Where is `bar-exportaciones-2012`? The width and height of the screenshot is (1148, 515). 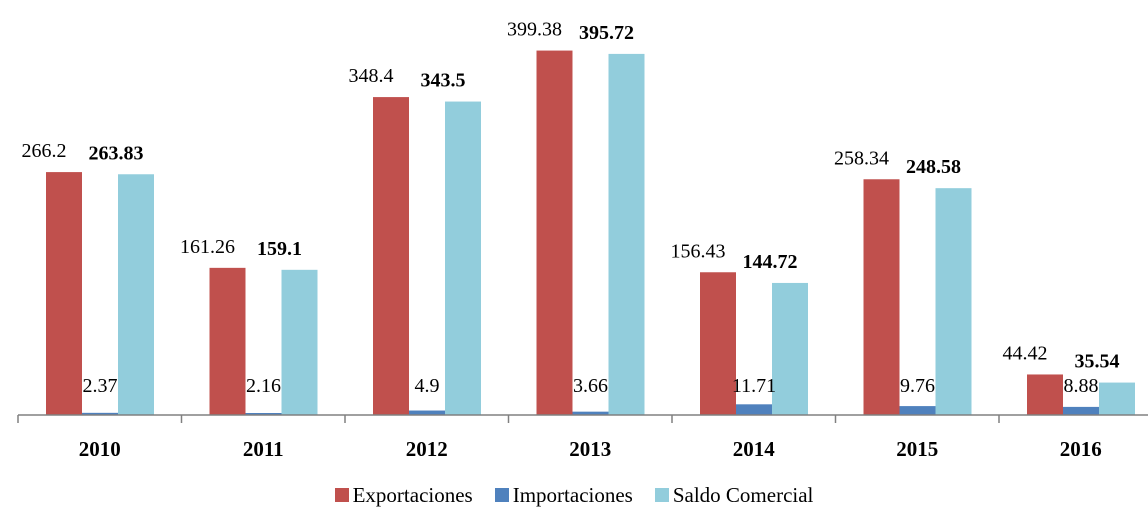 bar-exportaciones-2012 is located at coordinates (391, 256).